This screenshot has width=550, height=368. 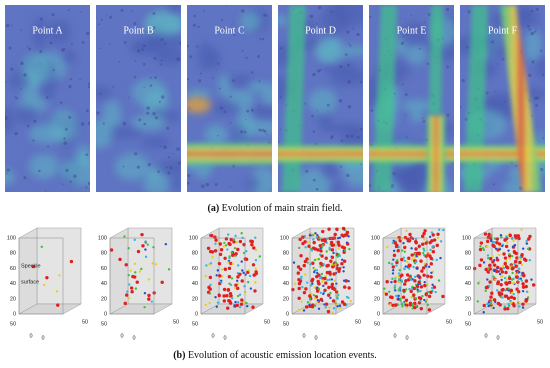 I want to click on z-tick-label: 100, so click(x=102, y=238).